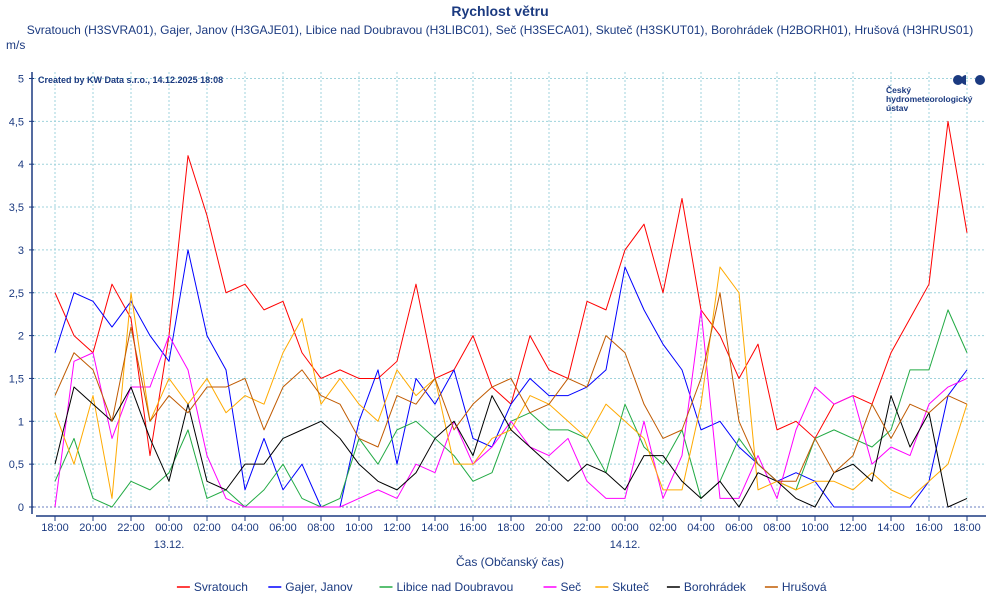 The width and height of the screenshot is (1000, 605). I want to click on legend-label: Gajer, Janov, so click(318, 587).